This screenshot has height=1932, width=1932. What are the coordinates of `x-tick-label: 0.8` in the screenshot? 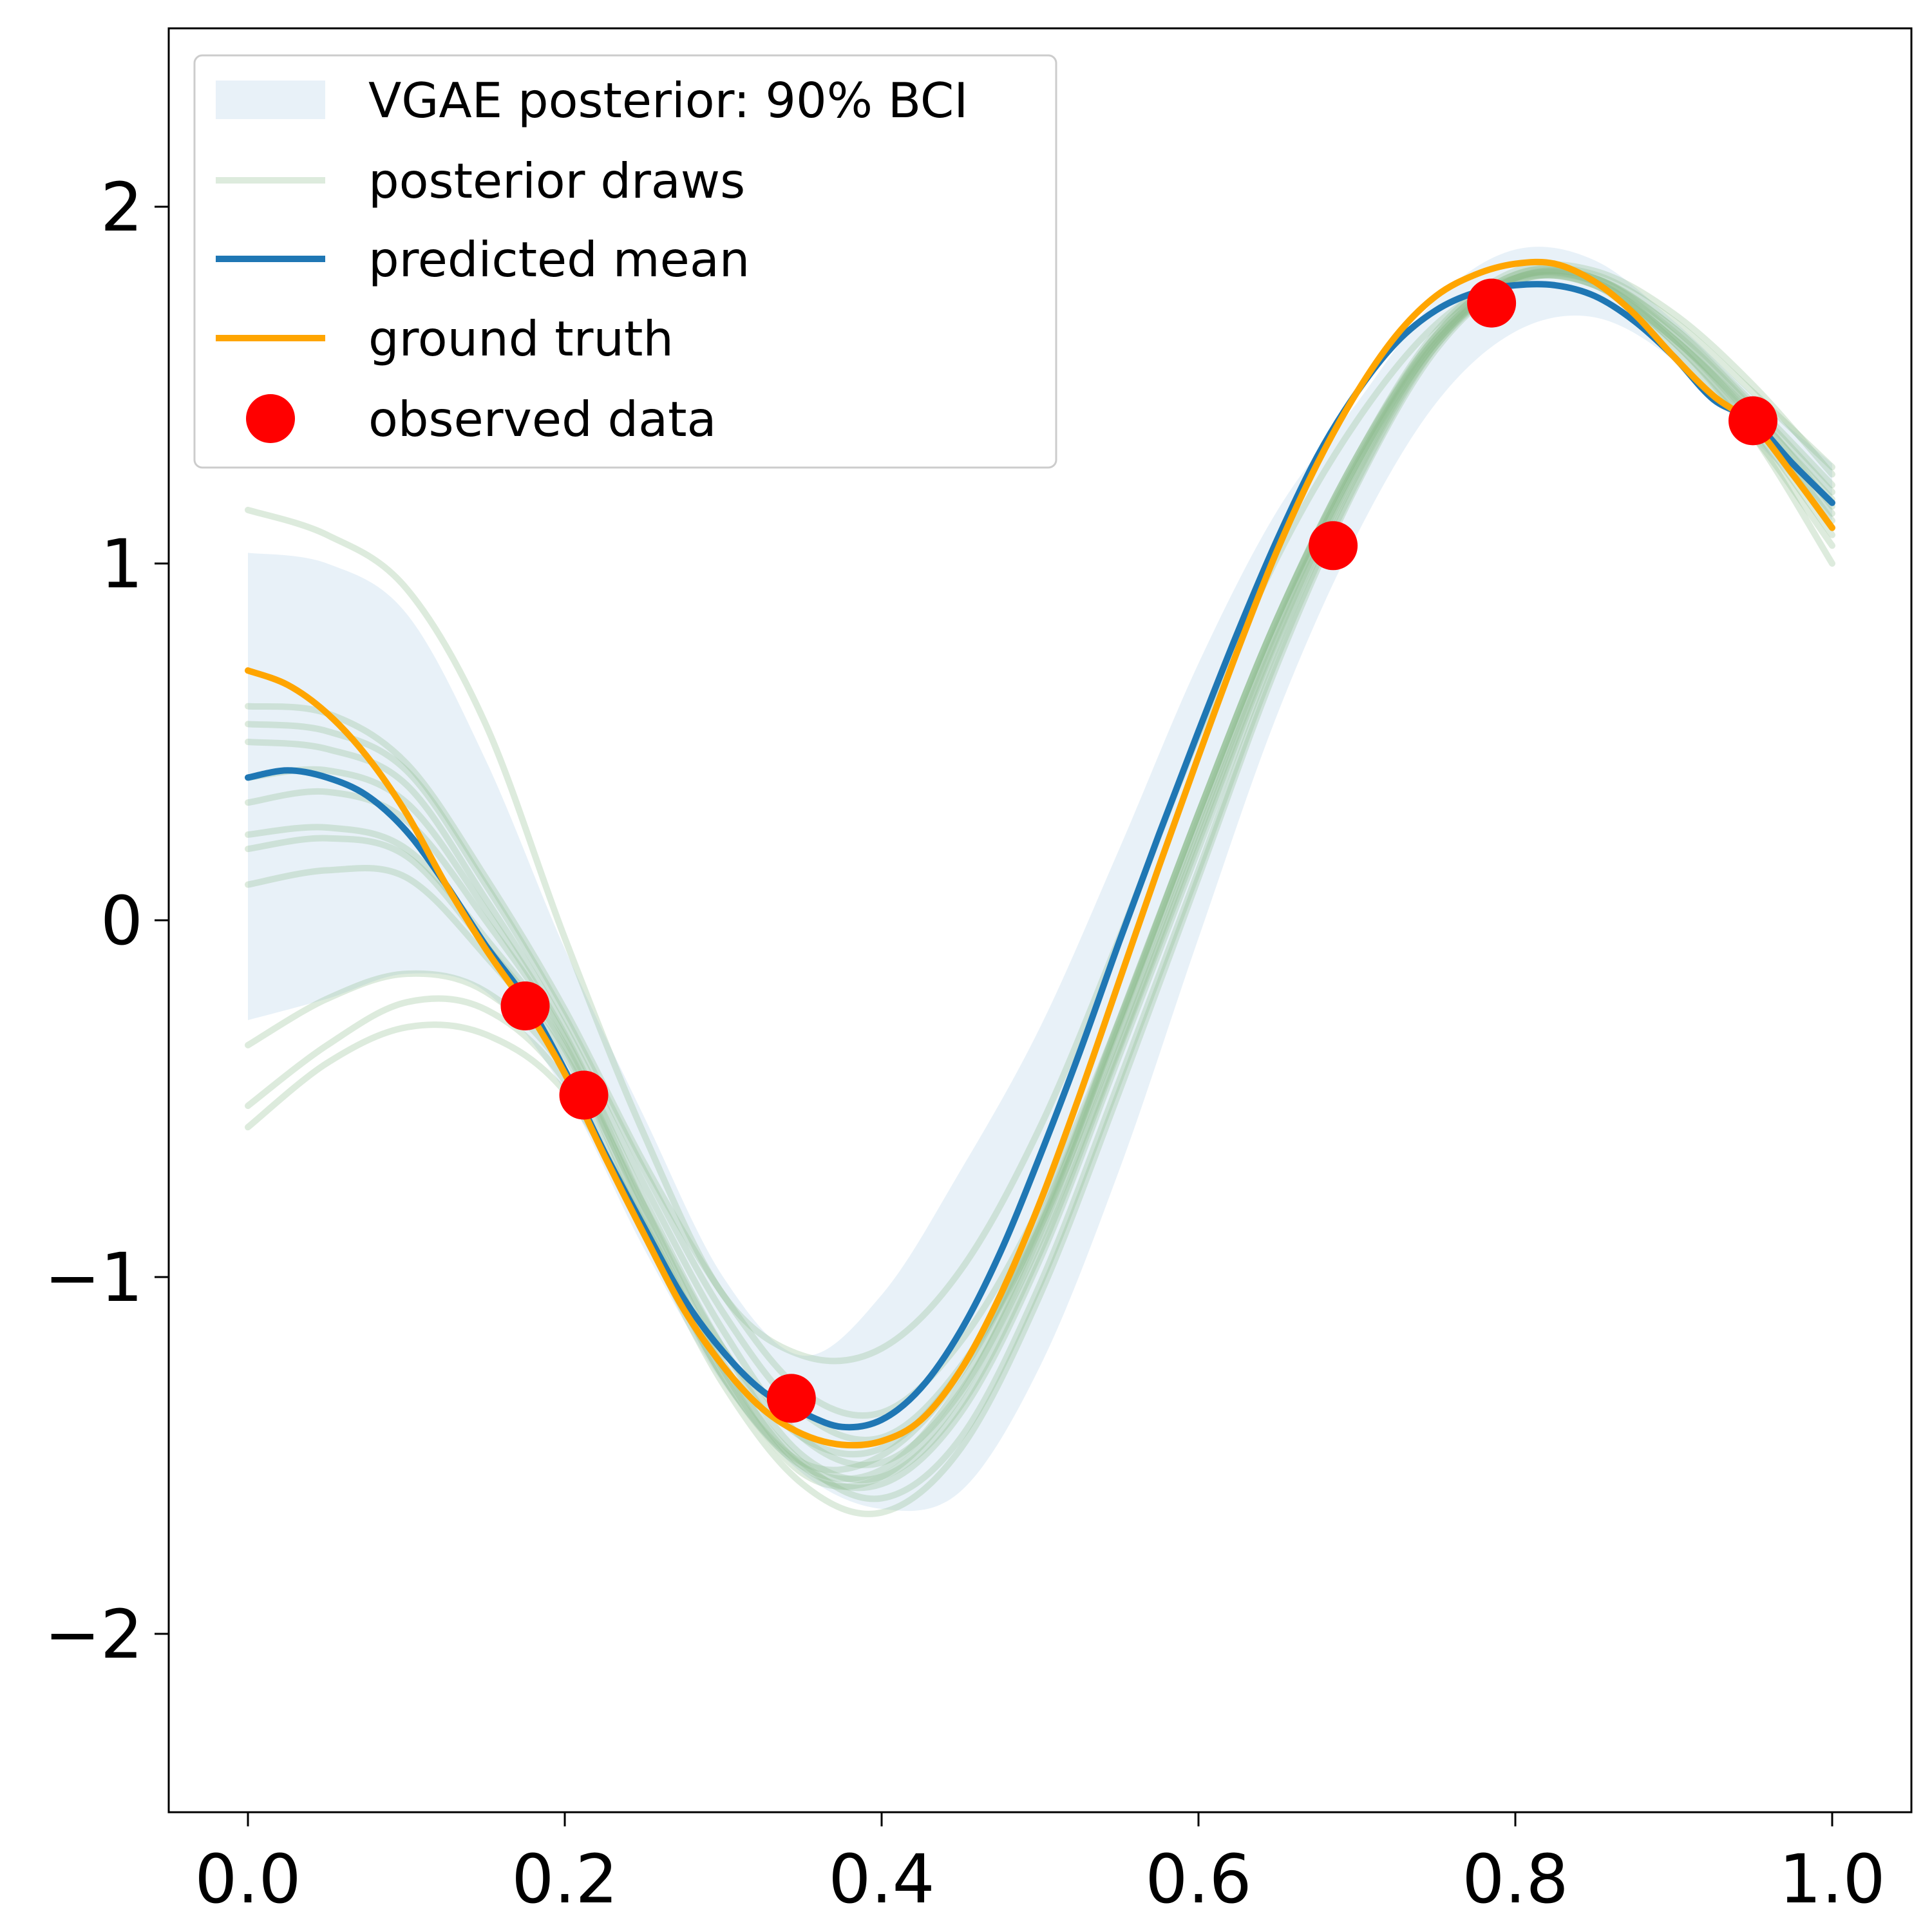 It's located at (1515, 1879).